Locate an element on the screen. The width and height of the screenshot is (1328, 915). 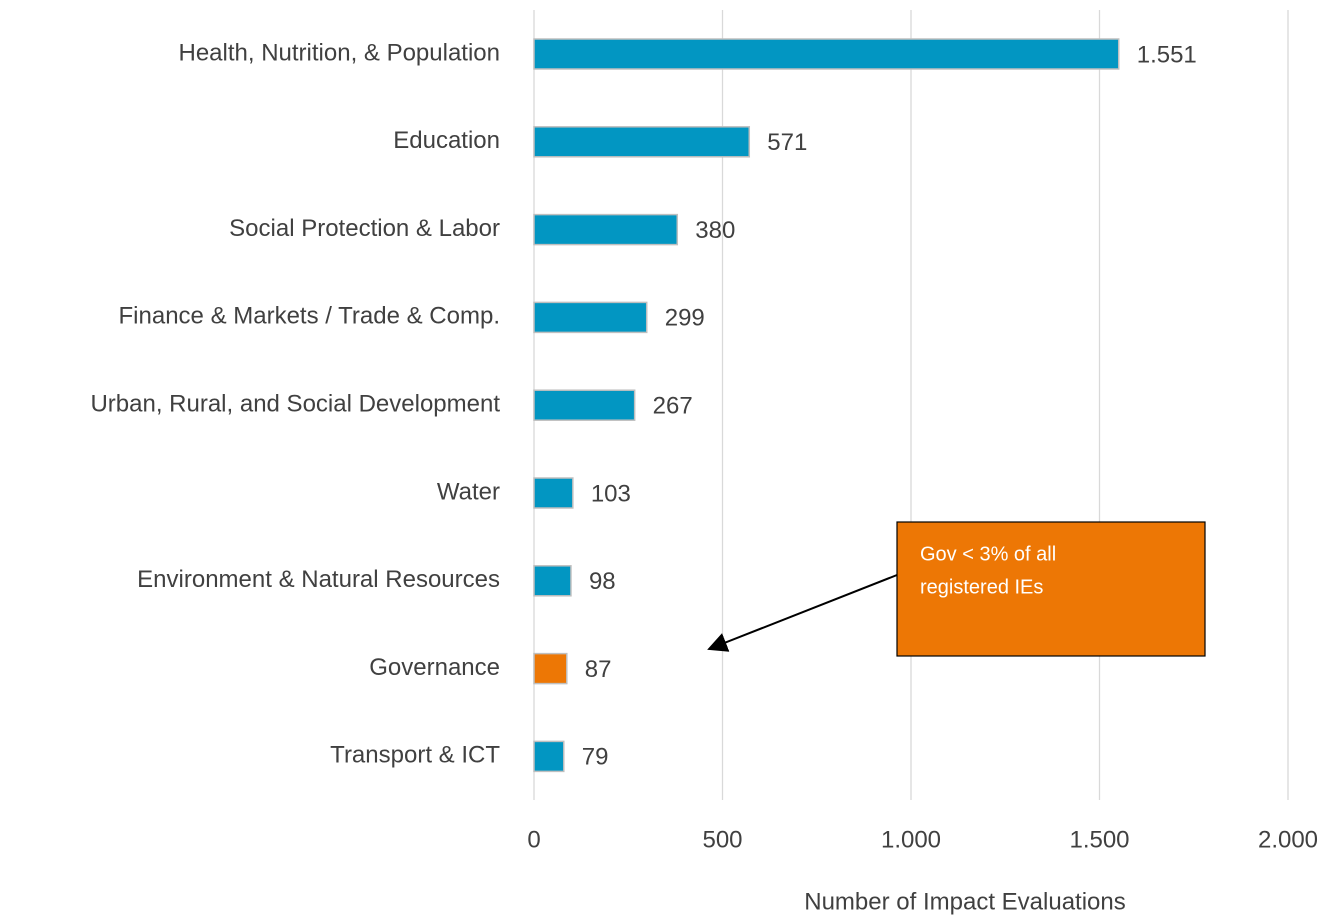
category-label: Social Protection & Labor is located at coordinates (364, 228).